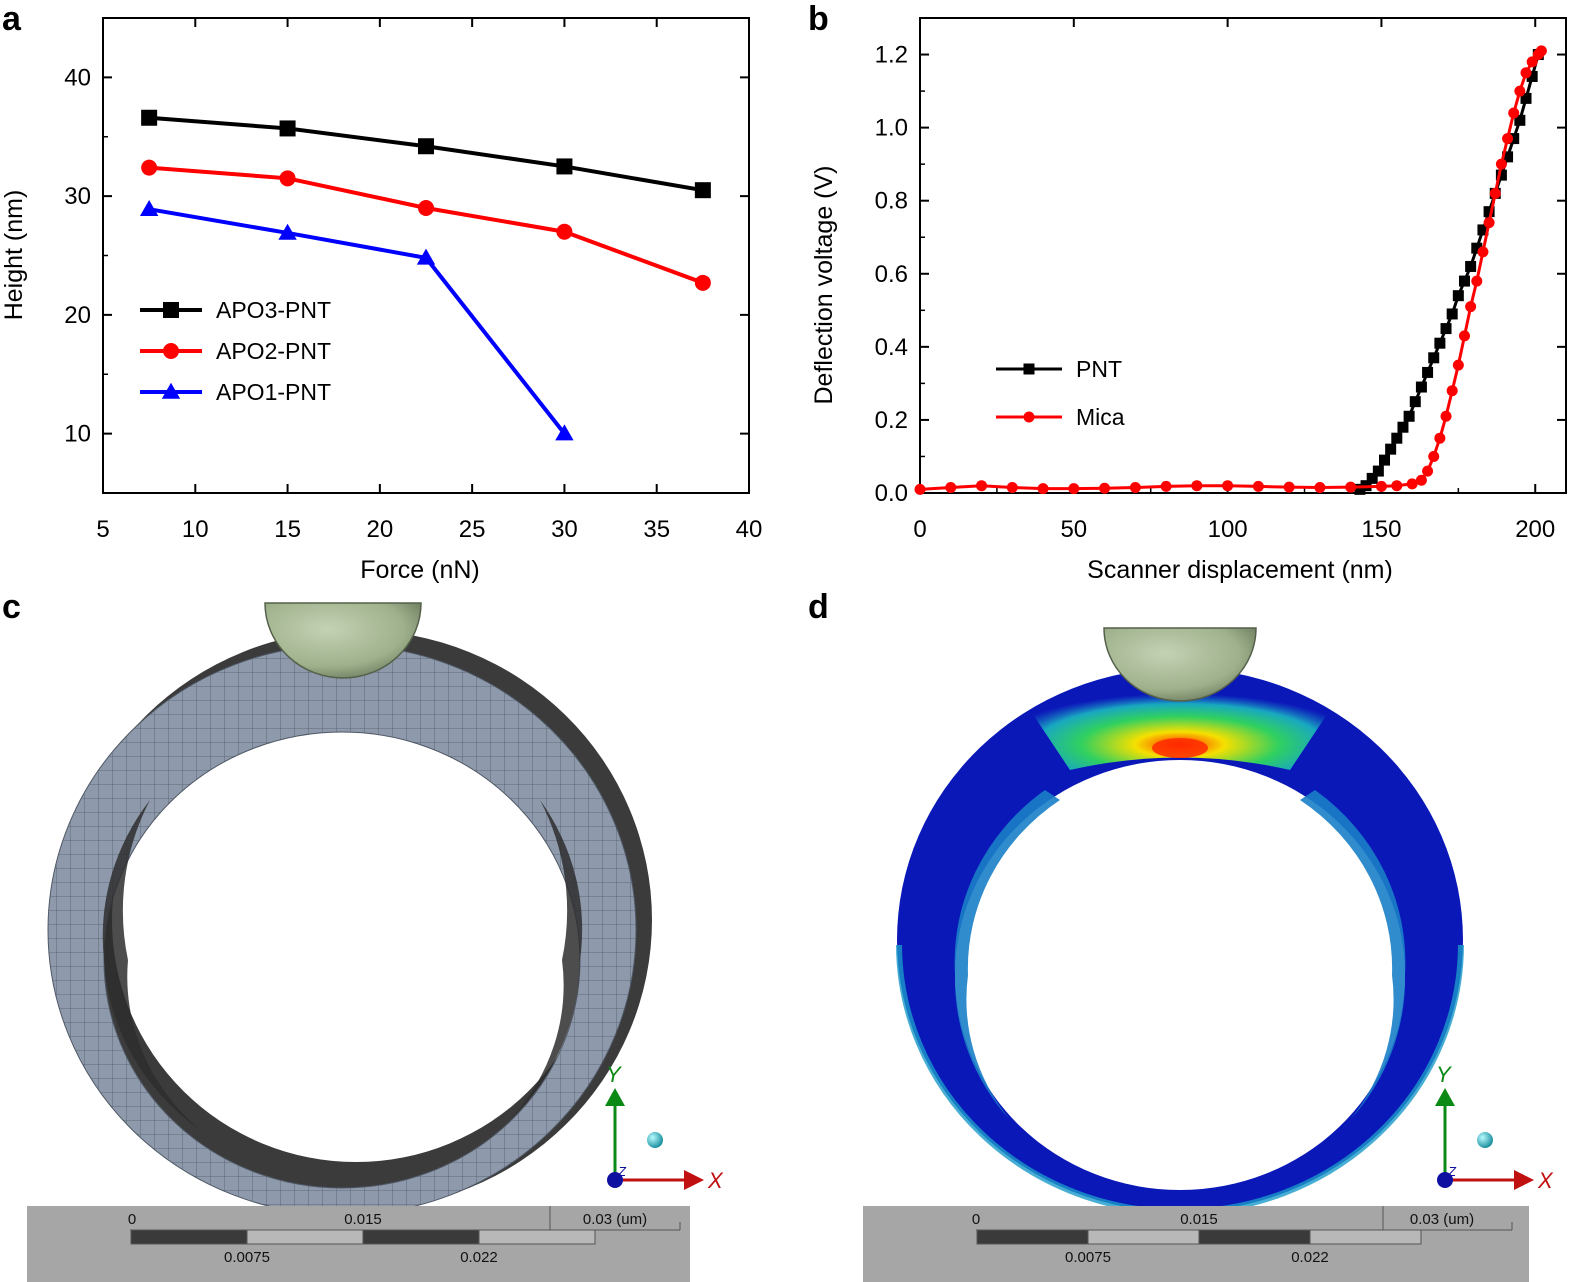  I want to click on triad-d-x-label: X, so click(1545, 1180).